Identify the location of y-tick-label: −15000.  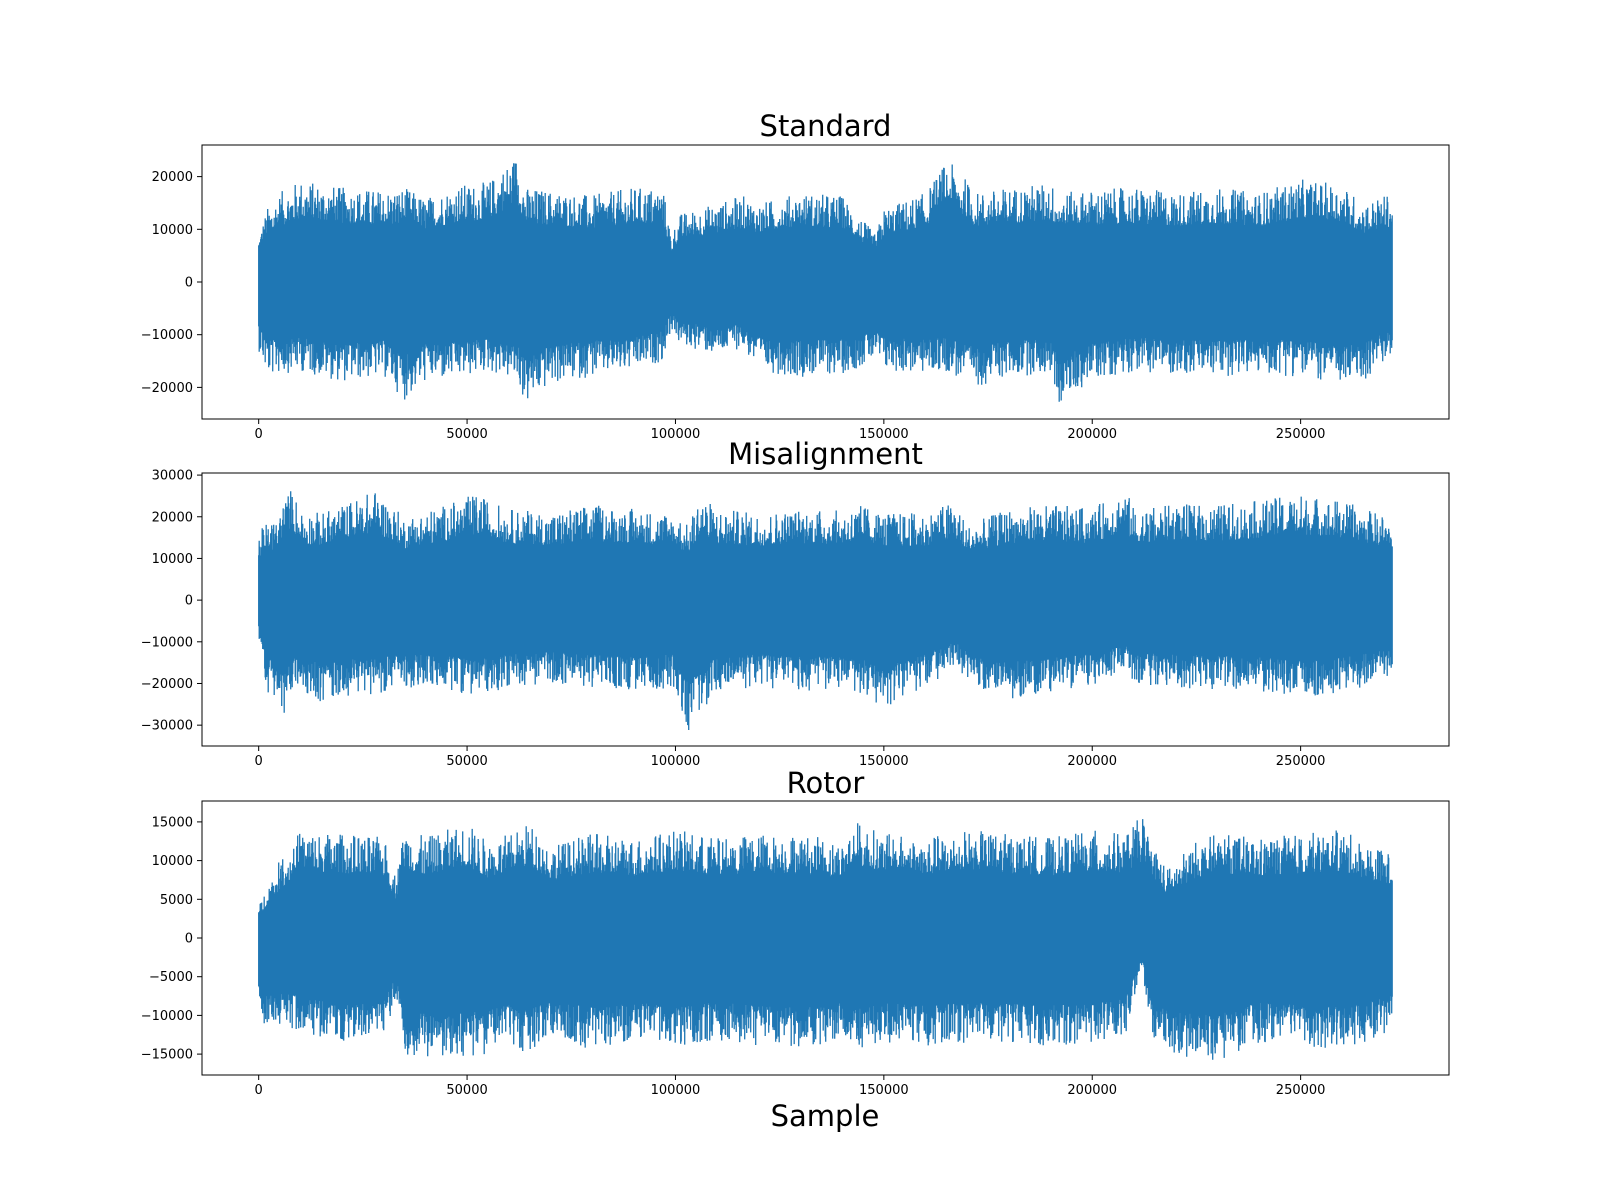
(167, 1055).